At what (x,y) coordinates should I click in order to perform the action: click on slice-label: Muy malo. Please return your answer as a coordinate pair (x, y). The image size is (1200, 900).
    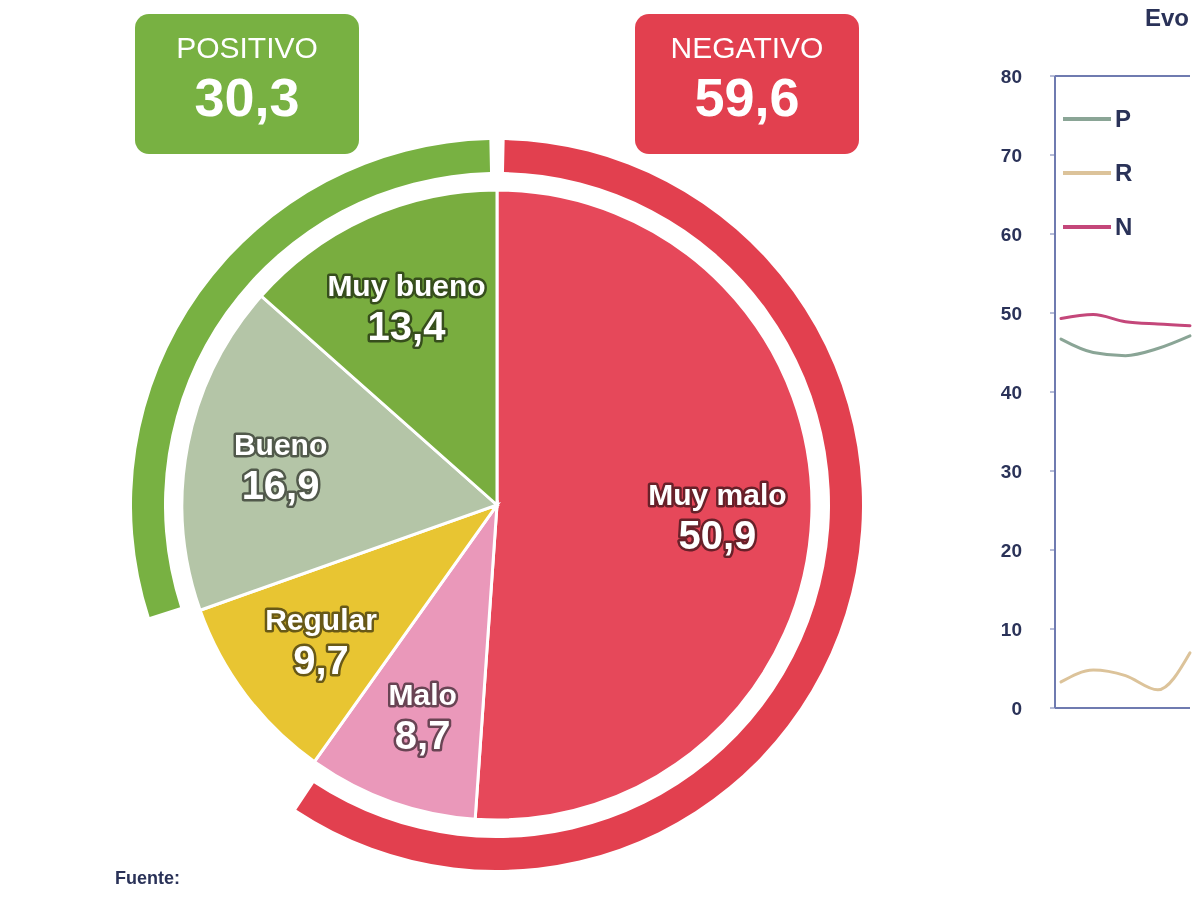
    Looking at the image, I should click on (717, 494).